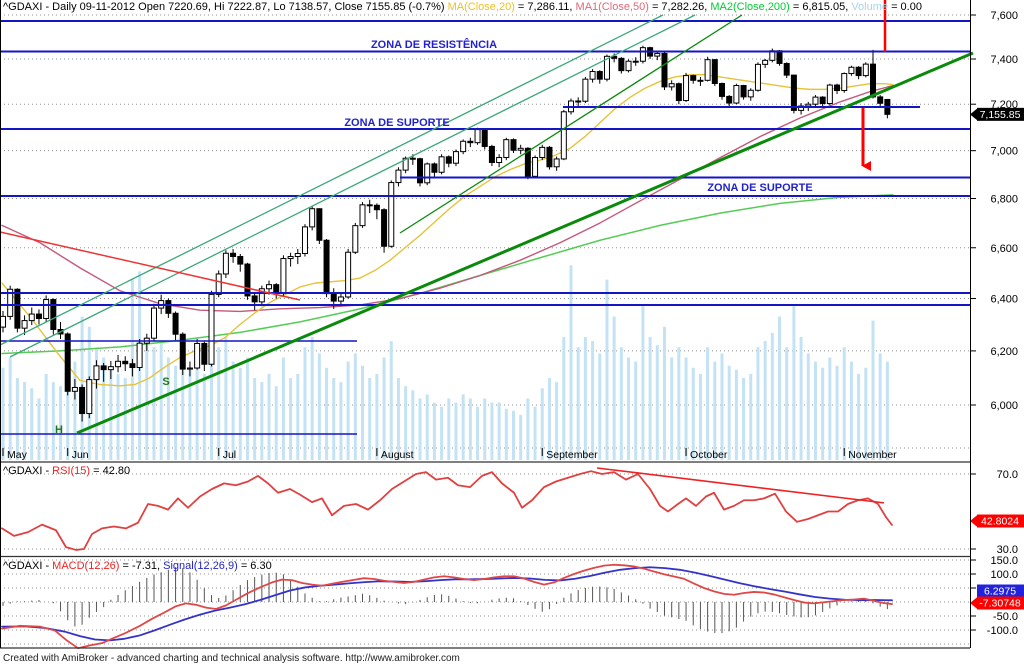 The width and height of the screenshot is (1024, 667). What do you see at coordinates (80, 455) in the screenshot?
I see `svg-text: Jun` at bounding box center [80, 455].